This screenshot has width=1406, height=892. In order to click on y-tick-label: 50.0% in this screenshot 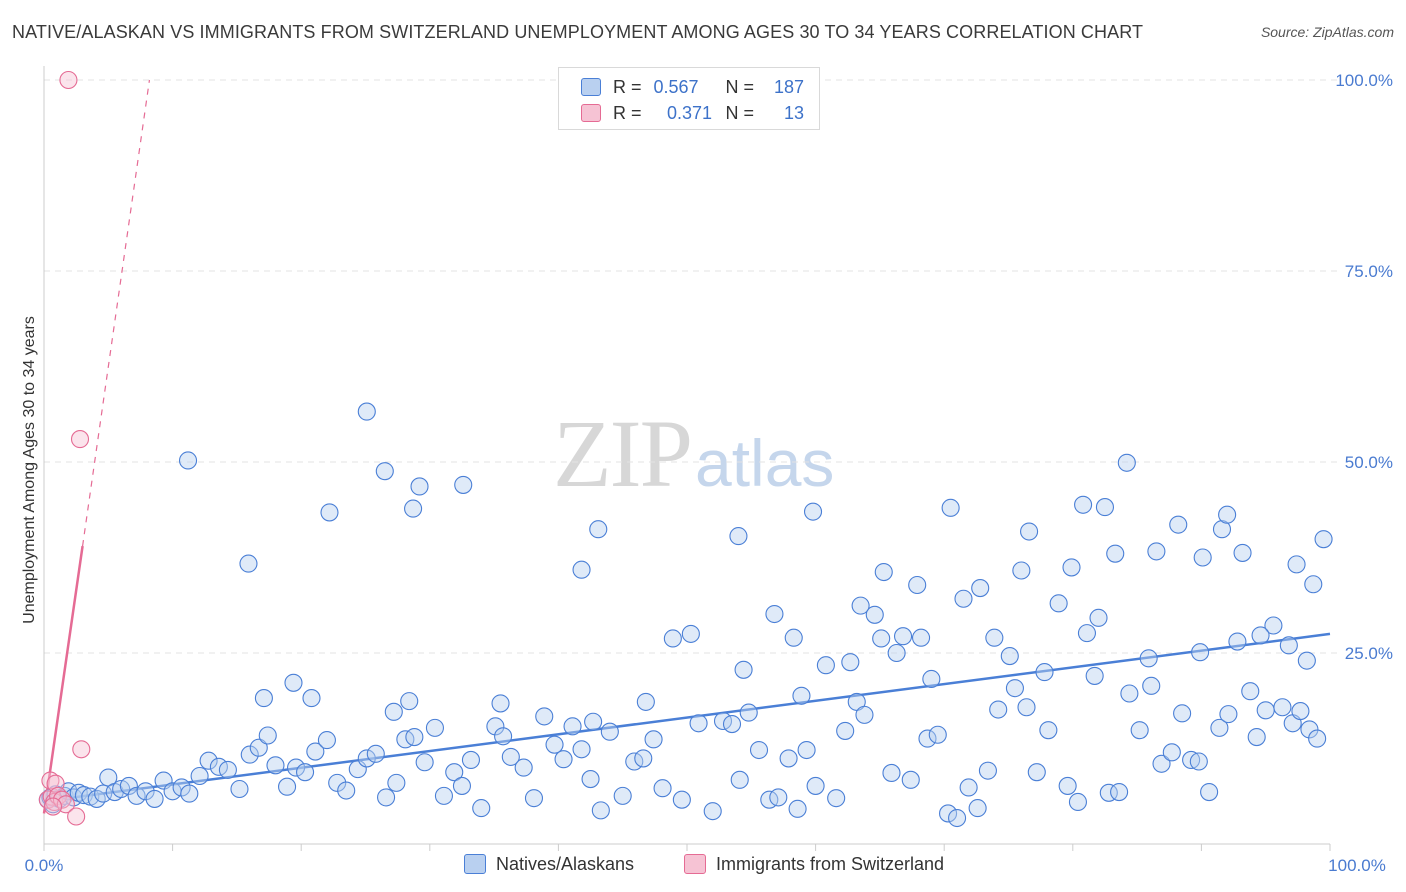, I will do `click(1369, 462)`.